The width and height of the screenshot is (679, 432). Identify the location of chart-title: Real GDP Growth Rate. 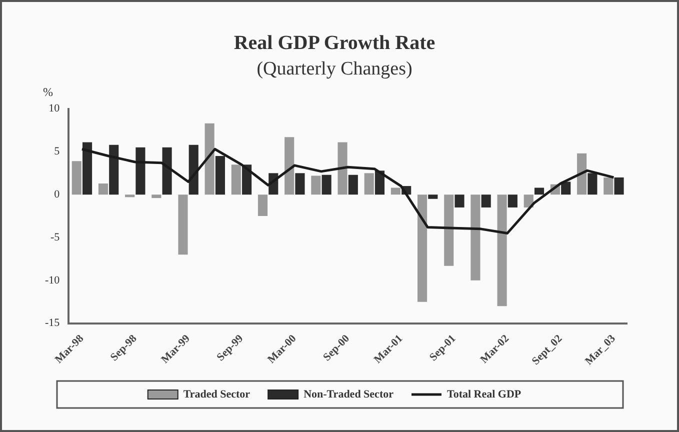
(335, 43).